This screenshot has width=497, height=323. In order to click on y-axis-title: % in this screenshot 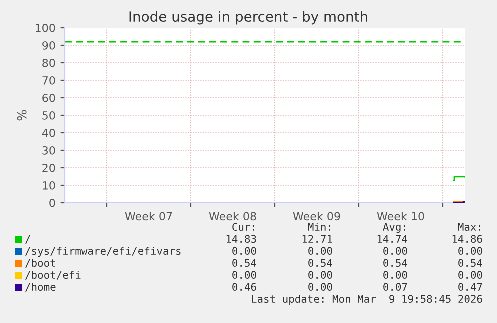, I will do `click(22, 115)`.